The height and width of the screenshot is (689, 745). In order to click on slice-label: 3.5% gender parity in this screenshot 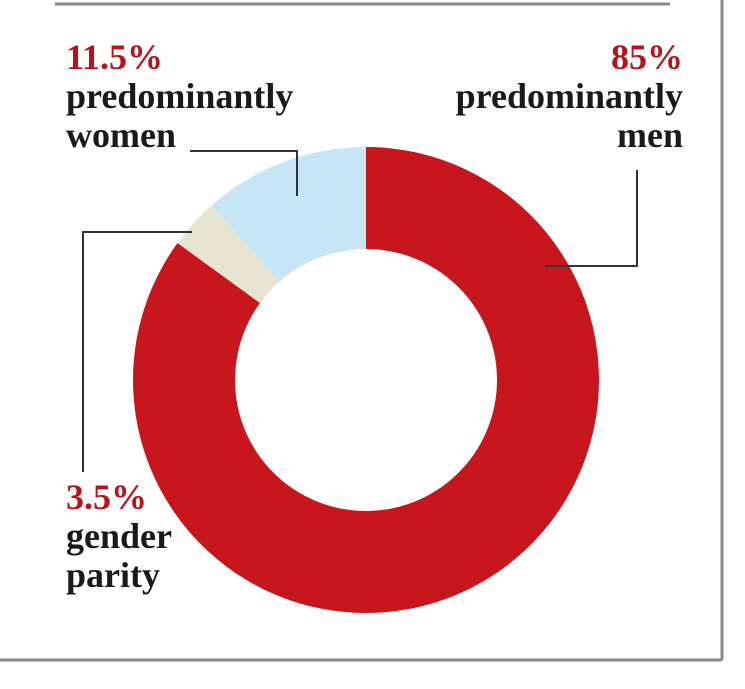, I will do `click(136, 536)`.